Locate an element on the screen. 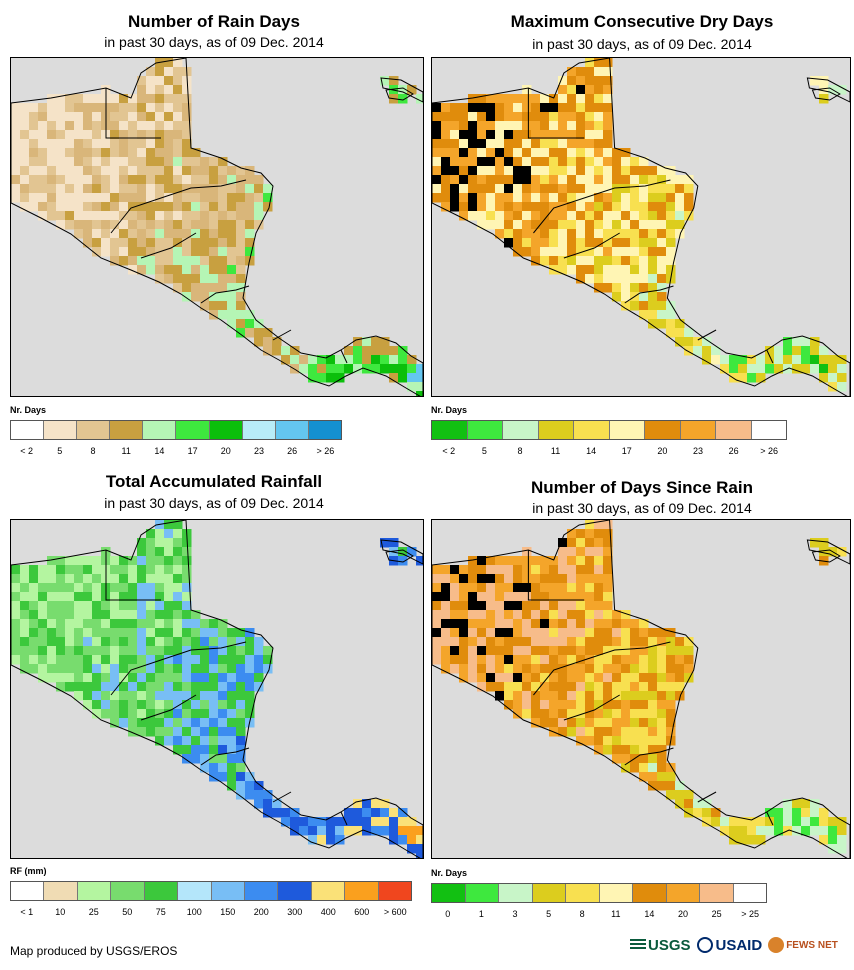 This screenshot has width=854, height=970. panel-title: Number of Days Since Rain is located at coordinates (641, 487).